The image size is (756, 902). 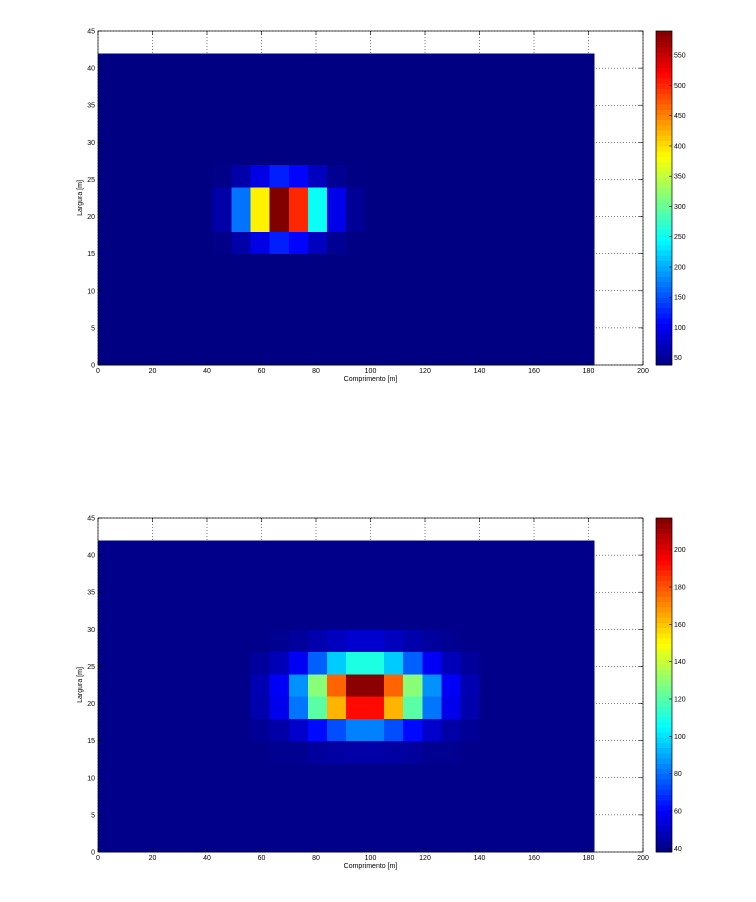 What do you see at coordinates (91, 630) in the screenshot?
I see `y-tick-label: 30` at bounding box center [91, 630].